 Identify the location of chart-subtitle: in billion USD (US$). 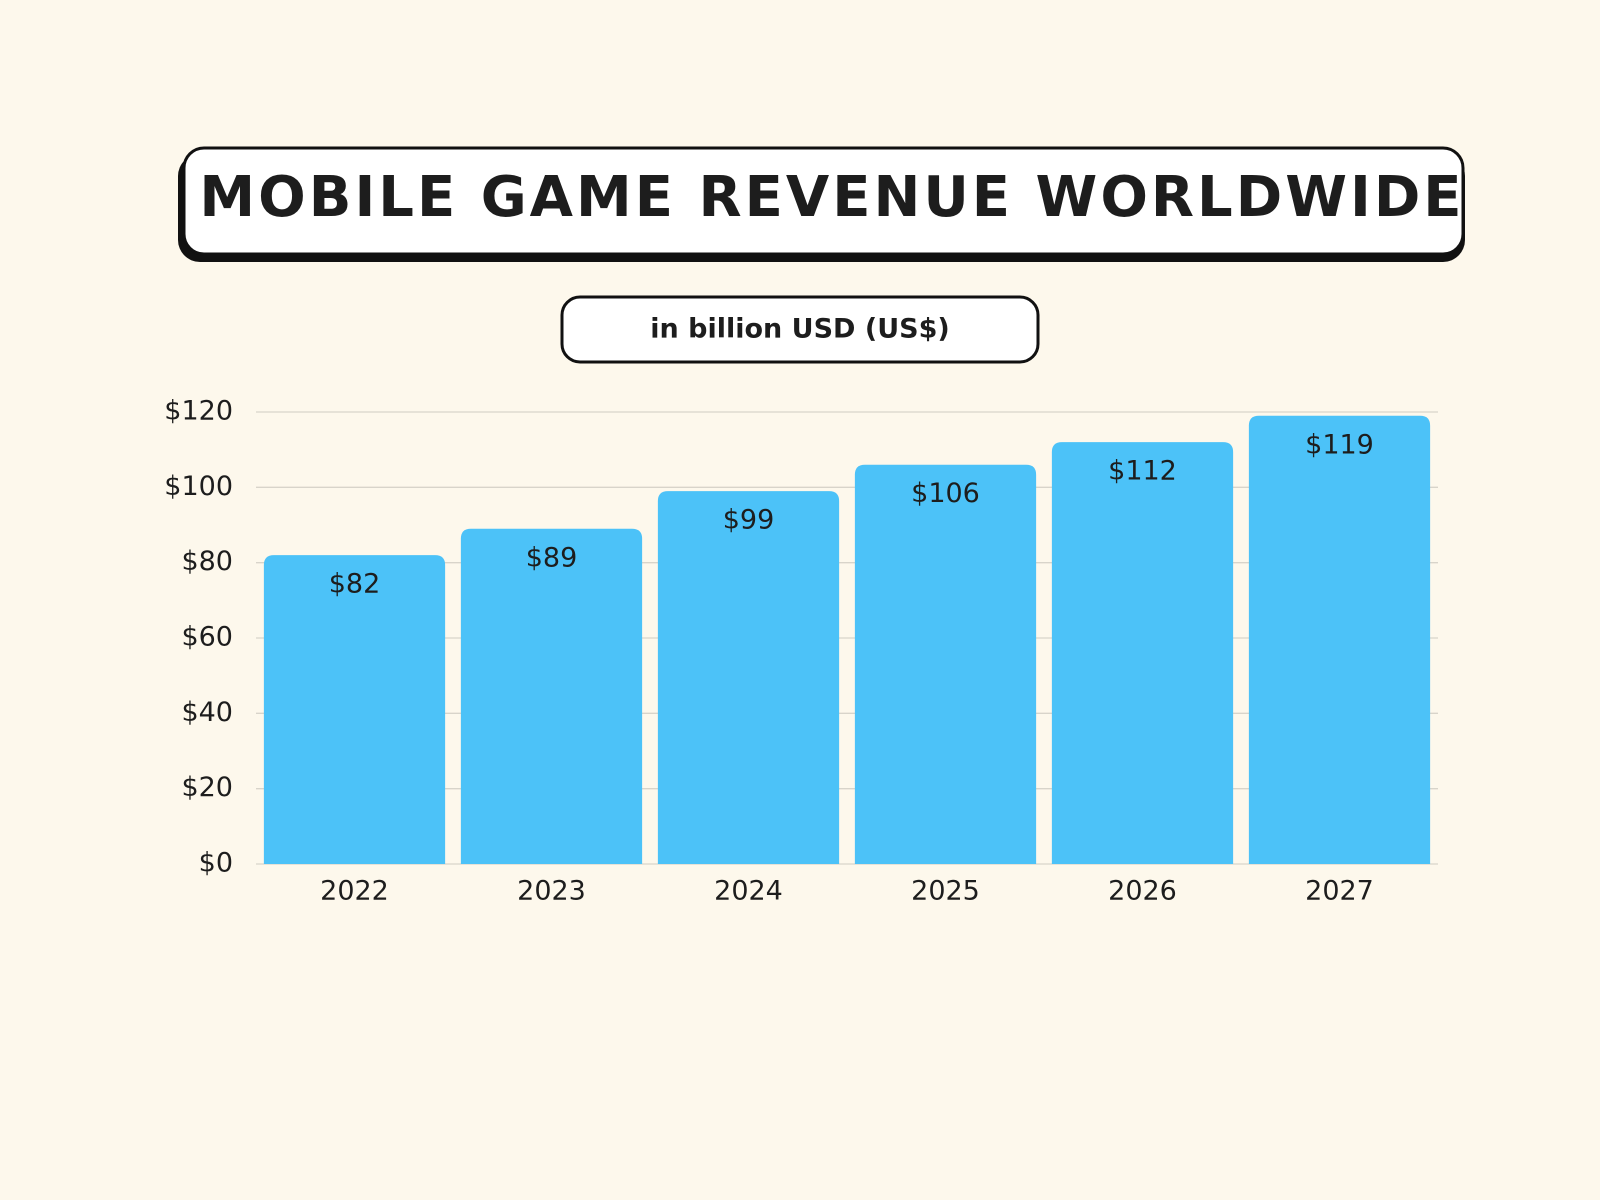
(799, 329).